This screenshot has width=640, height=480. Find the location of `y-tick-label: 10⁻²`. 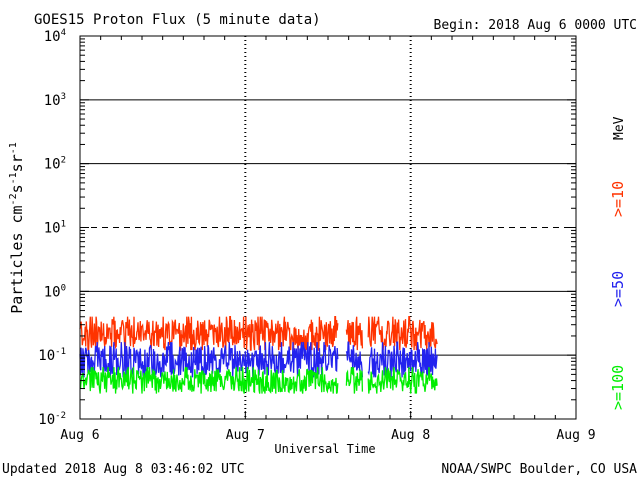

y-tick-label: 10⁻² is located at coordinates (52, 419).